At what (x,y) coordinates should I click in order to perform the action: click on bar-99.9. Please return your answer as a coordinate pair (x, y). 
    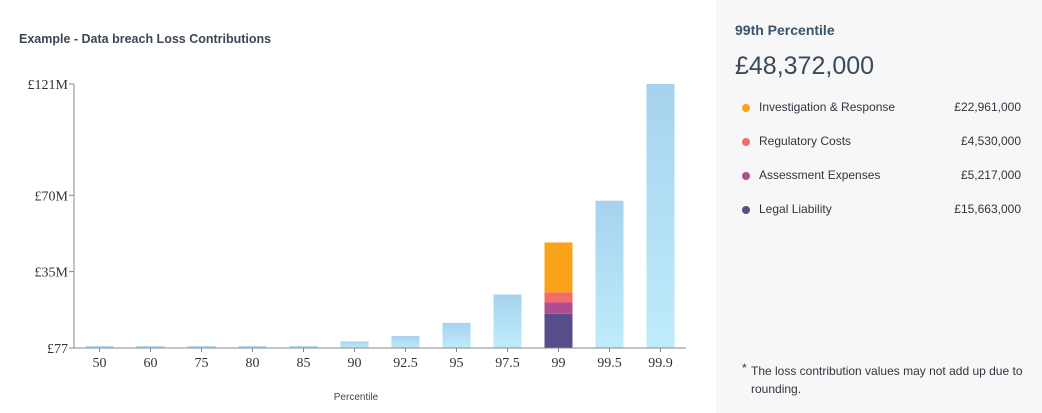
    Looking at the image, I should click on (660, 216).